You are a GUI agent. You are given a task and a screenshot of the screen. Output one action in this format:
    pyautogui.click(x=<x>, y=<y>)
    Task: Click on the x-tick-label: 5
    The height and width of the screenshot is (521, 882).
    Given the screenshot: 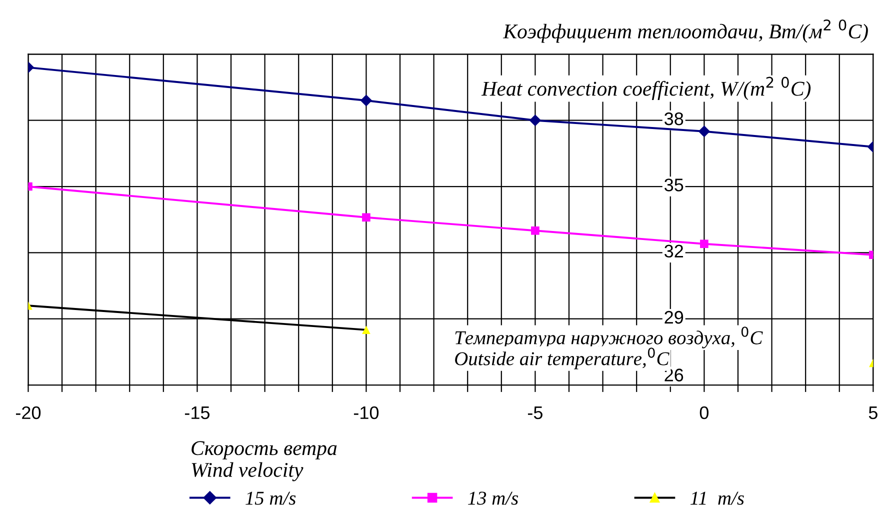 What is the action you would take?
    pyautogui.click(x=873, y=413)
    